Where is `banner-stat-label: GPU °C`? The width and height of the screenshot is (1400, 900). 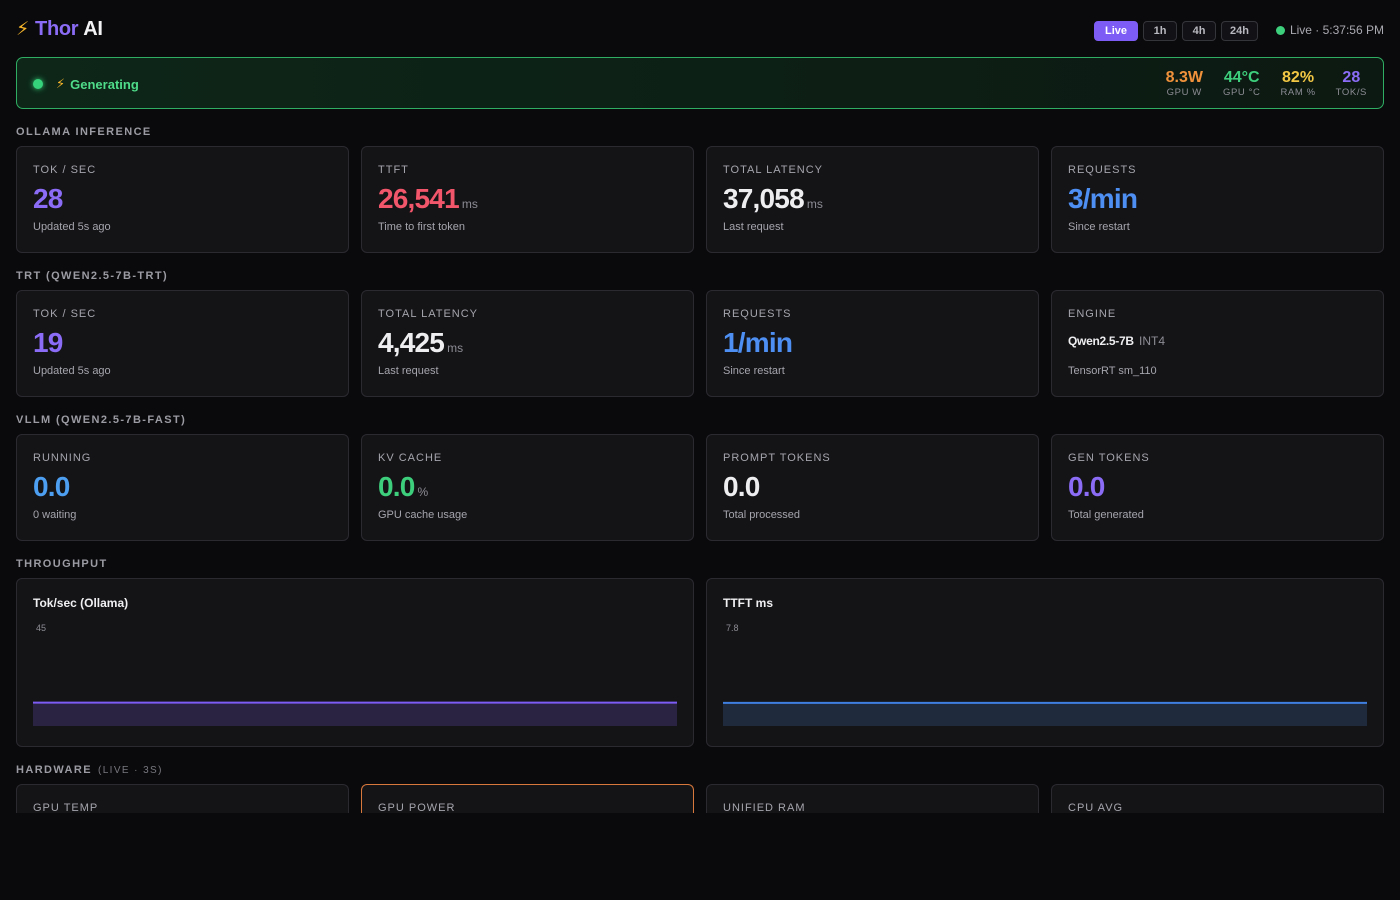 banner-stat-label: GPU °C is located at coordinates (1241, 92).